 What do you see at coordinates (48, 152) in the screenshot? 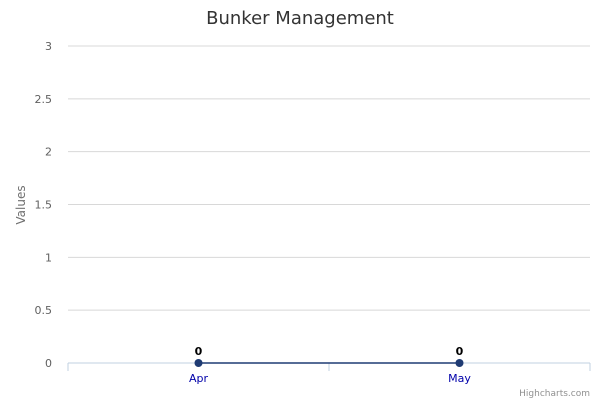
I see `y-tick-label: 2` at bounding box center [48, 152].